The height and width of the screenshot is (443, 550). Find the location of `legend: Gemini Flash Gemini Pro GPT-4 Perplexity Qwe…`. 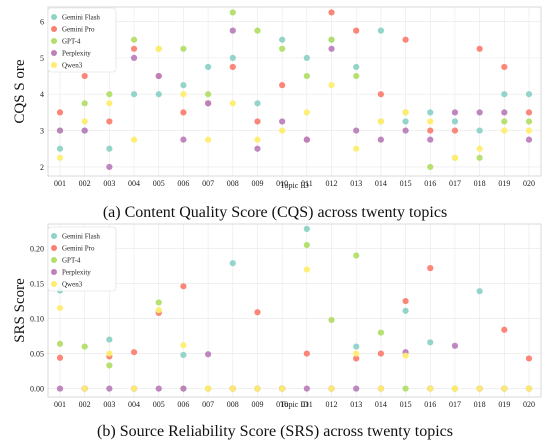

legend: Gemini Flash Gemini Pro GPT-4 Perplexity Qwe… is located at coordinates (82, 40).